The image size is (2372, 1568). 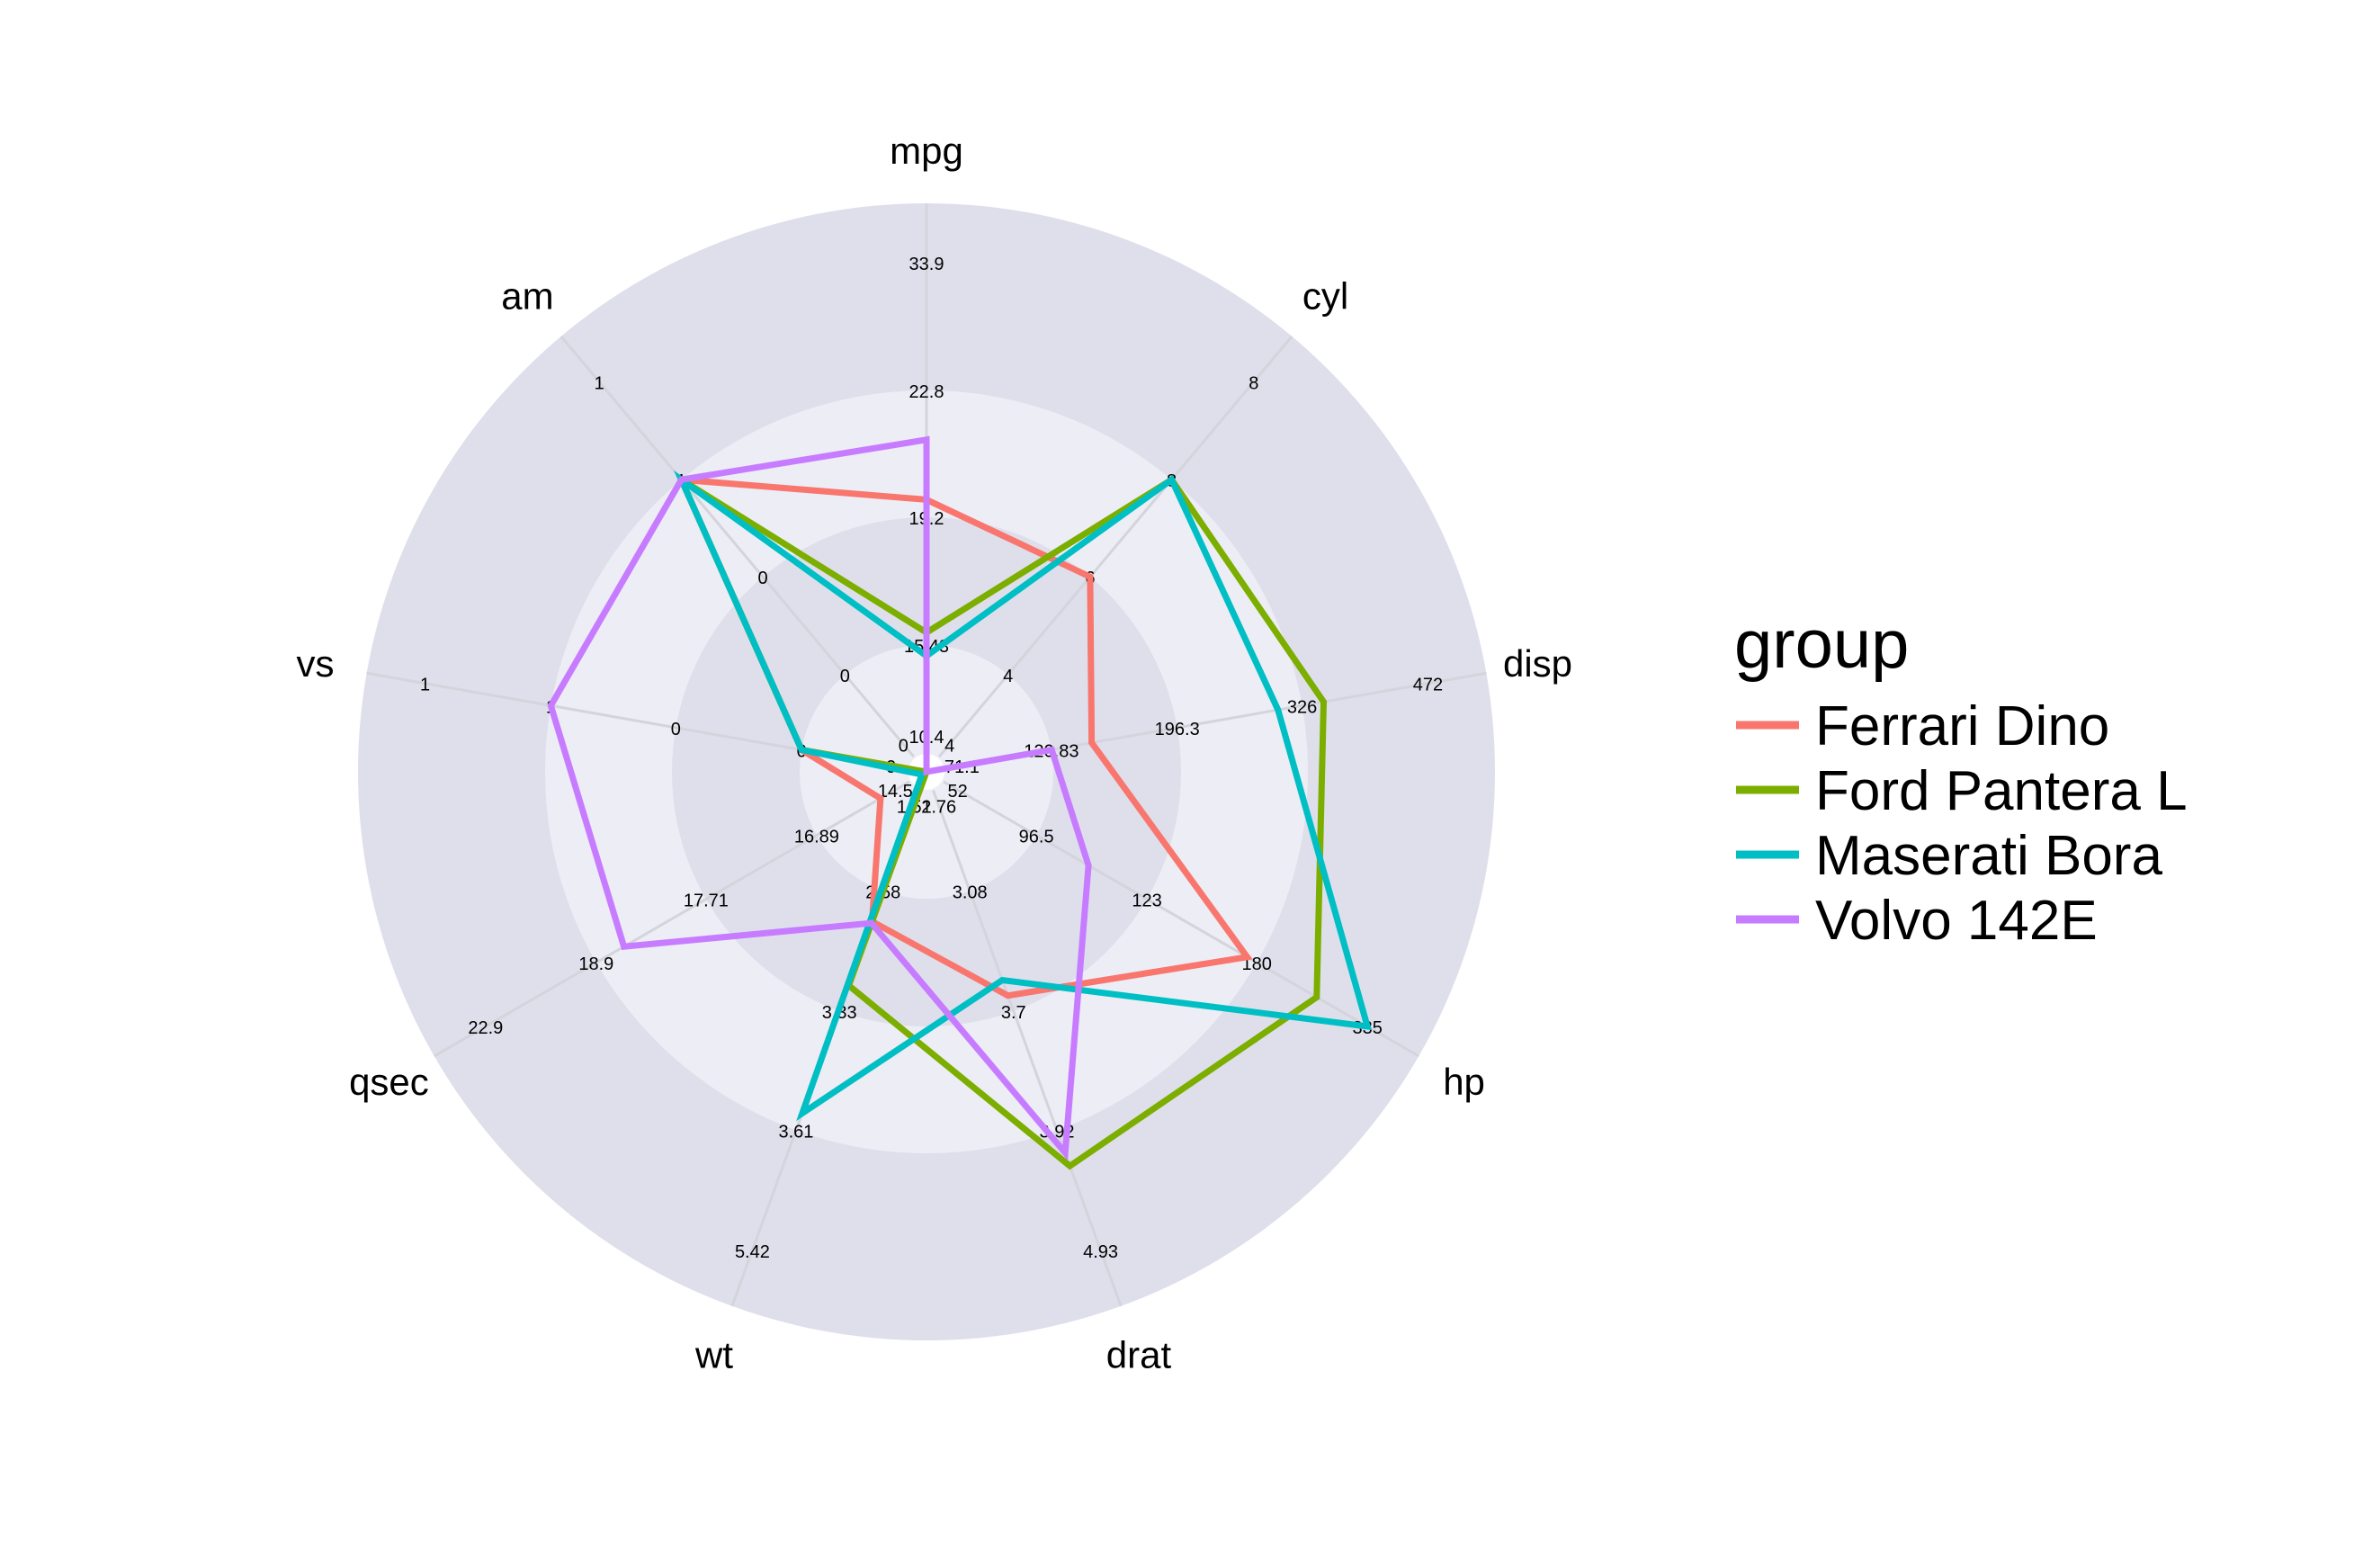 What do you see at coordinates (949, 746) in the screenshot?
I see `tick-label-cyl-0: 4` at bounding box center [949, 746].